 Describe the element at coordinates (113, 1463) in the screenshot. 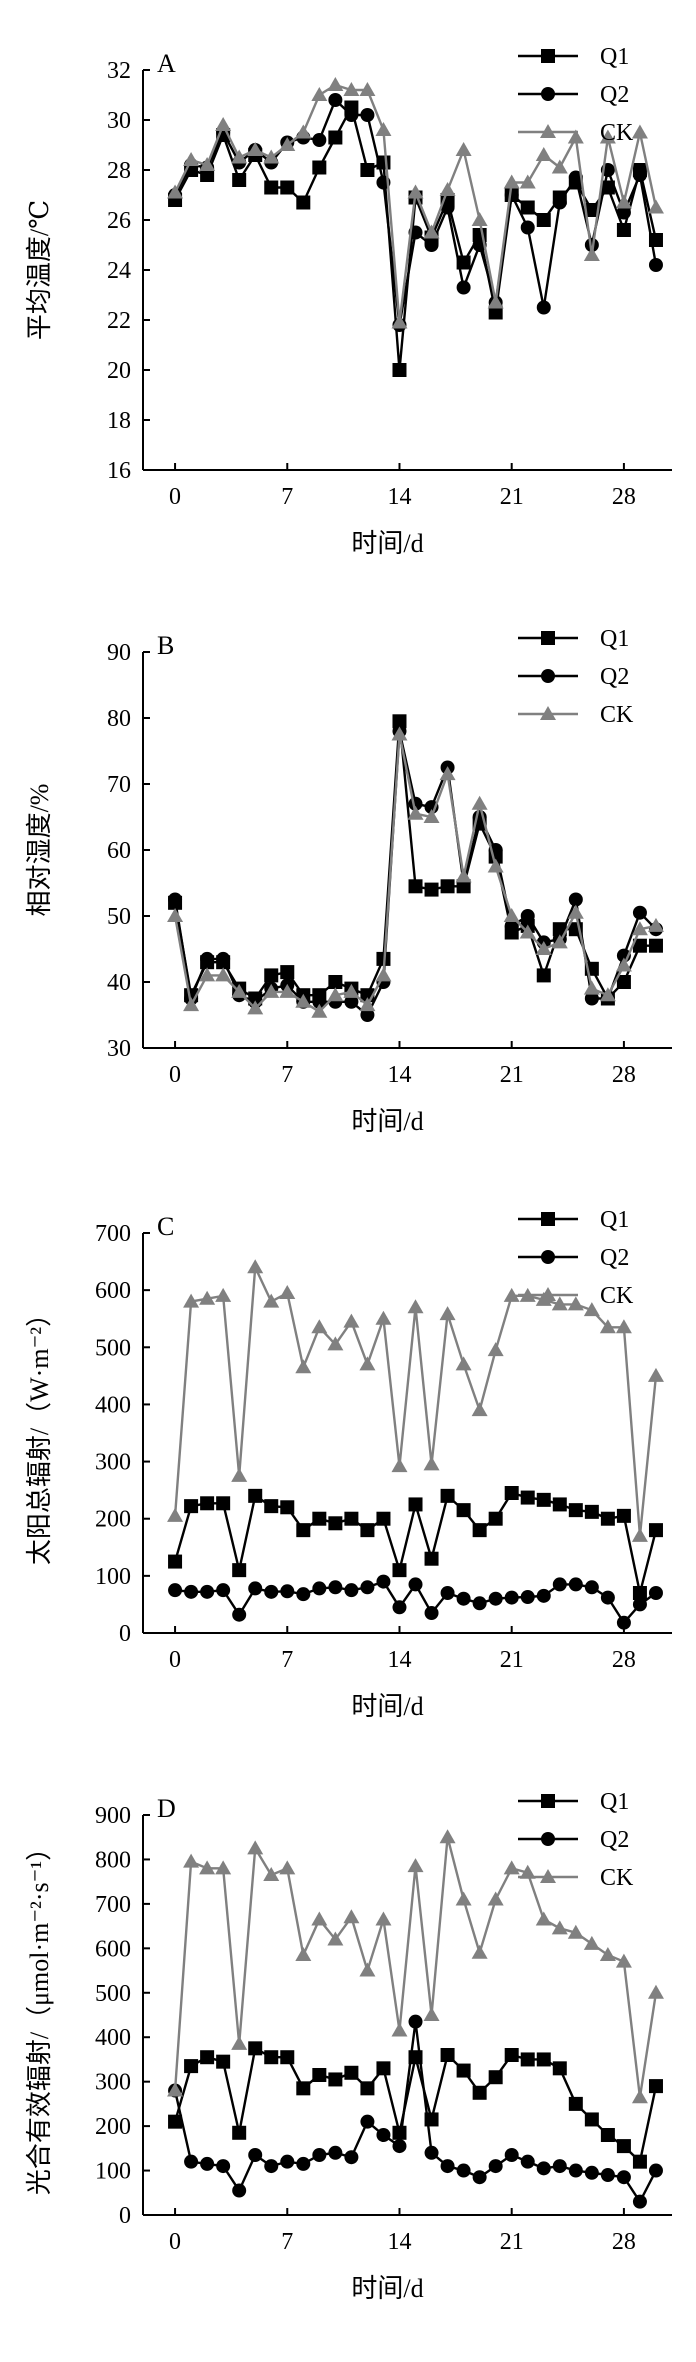

I see `y-tick-label: 300` at that location.